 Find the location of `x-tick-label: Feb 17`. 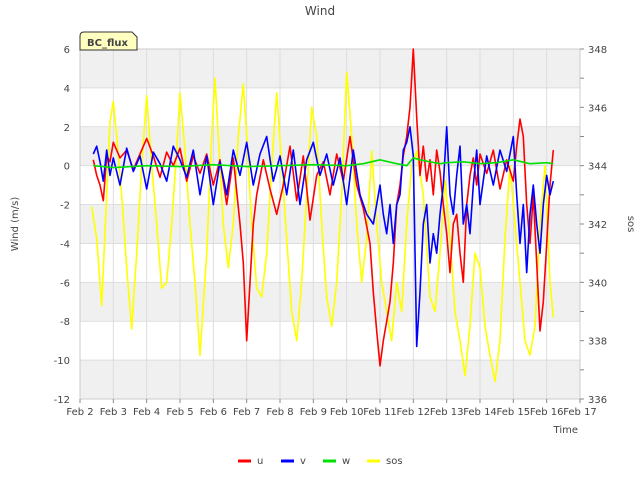

x-tick-label: Feb 17 is located at coordinates (580, 412).